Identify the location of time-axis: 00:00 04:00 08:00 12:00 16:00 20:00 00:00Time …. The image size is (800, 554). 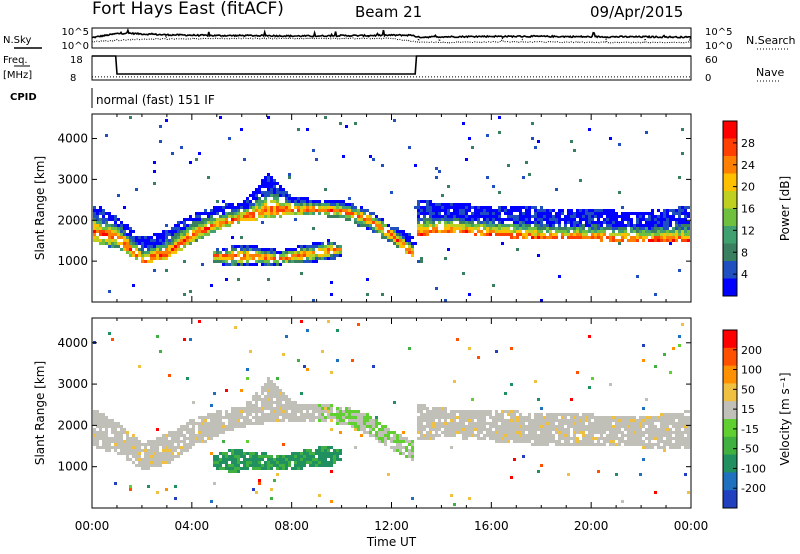
(392, 534).